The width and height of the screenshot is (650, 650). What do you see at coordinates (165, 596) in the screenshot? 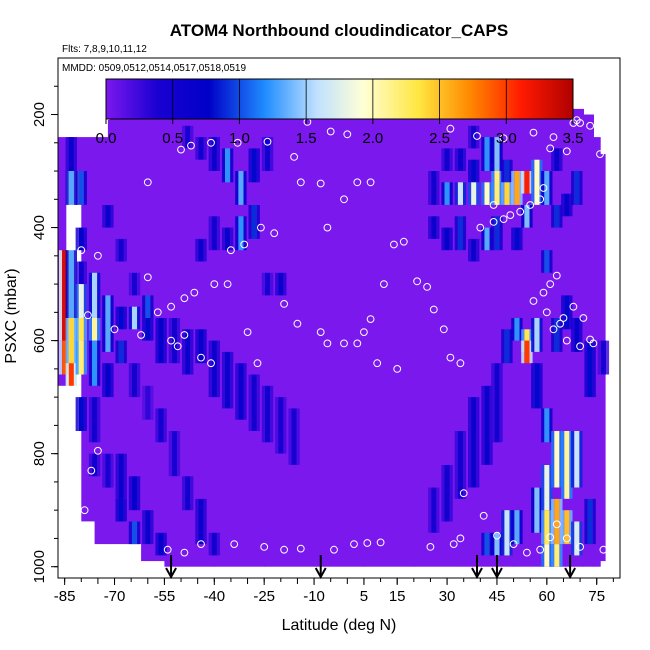
I see `x-tick-label: -55` at bounding box center [165, 596].